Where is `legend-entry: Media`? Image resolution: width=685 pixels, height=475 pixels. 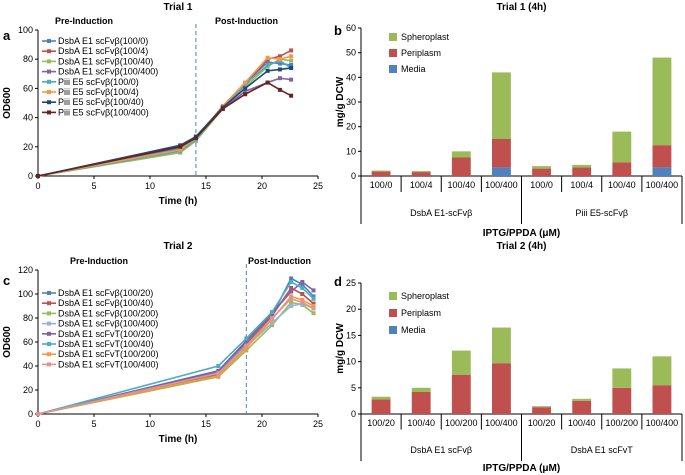 legend-entry: Media is located at coordinates (413, 330).